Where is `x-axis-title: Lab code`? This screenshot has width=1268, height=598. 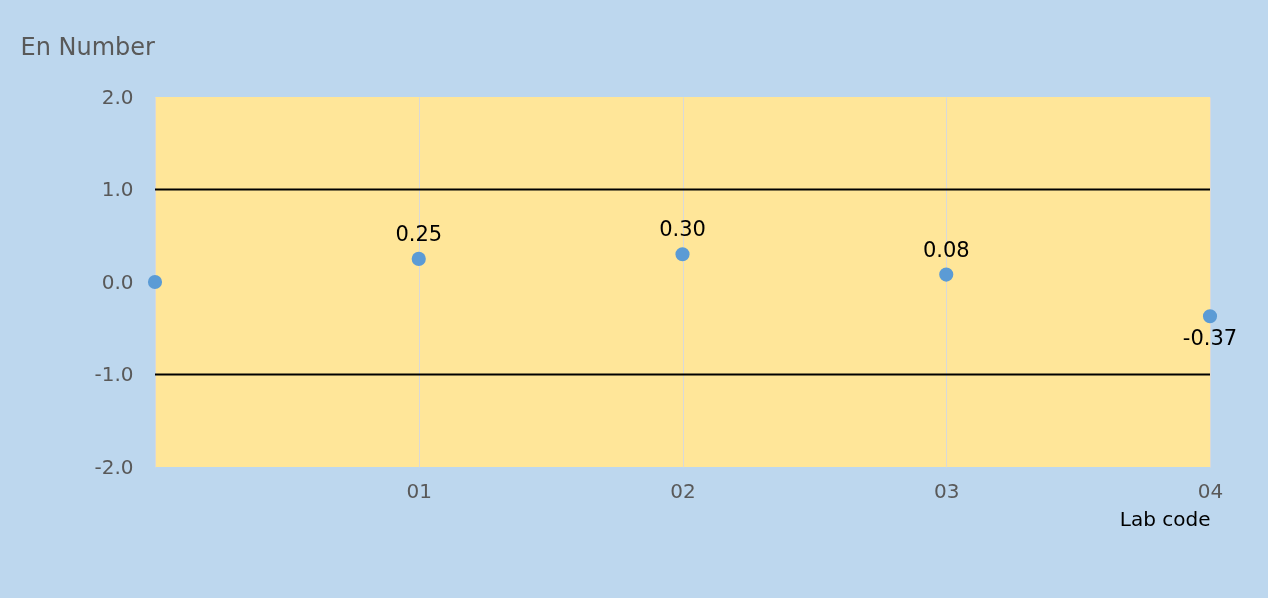
x-axis-title: Lab code is located at coordinates (1165, 518).